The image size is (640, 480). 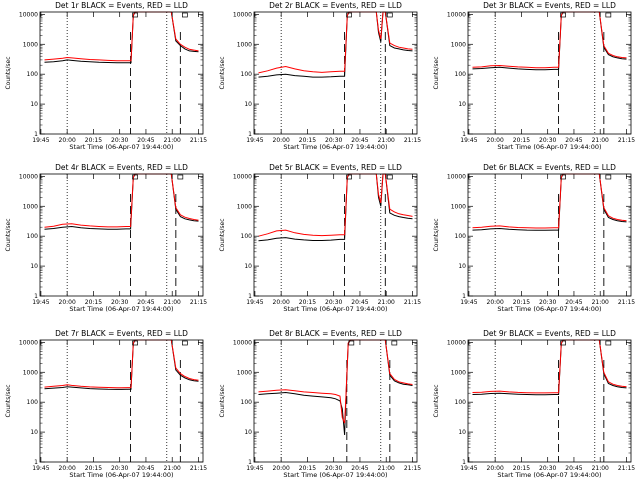 What do you see at coordinates (549, 167) in the screenshot?
I see `chart-title: Det 6r BLACK = Events, RED = LLD` at bounding box center [549, 167].